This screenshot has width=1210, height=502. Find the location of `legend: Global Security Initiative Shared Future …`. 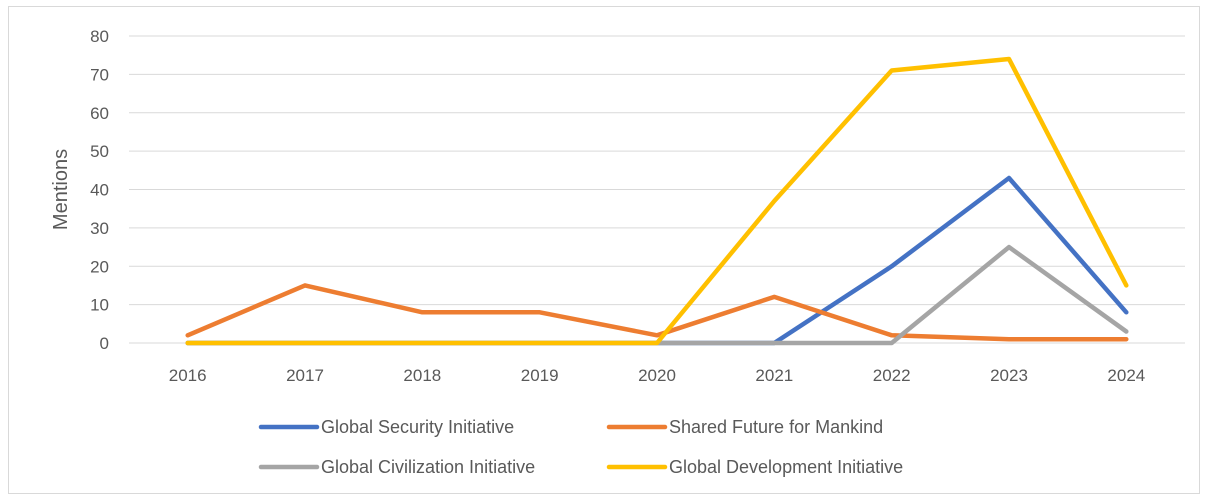

legend: Global Security Initiative Shared Future … is located at coordinates (580, 447).